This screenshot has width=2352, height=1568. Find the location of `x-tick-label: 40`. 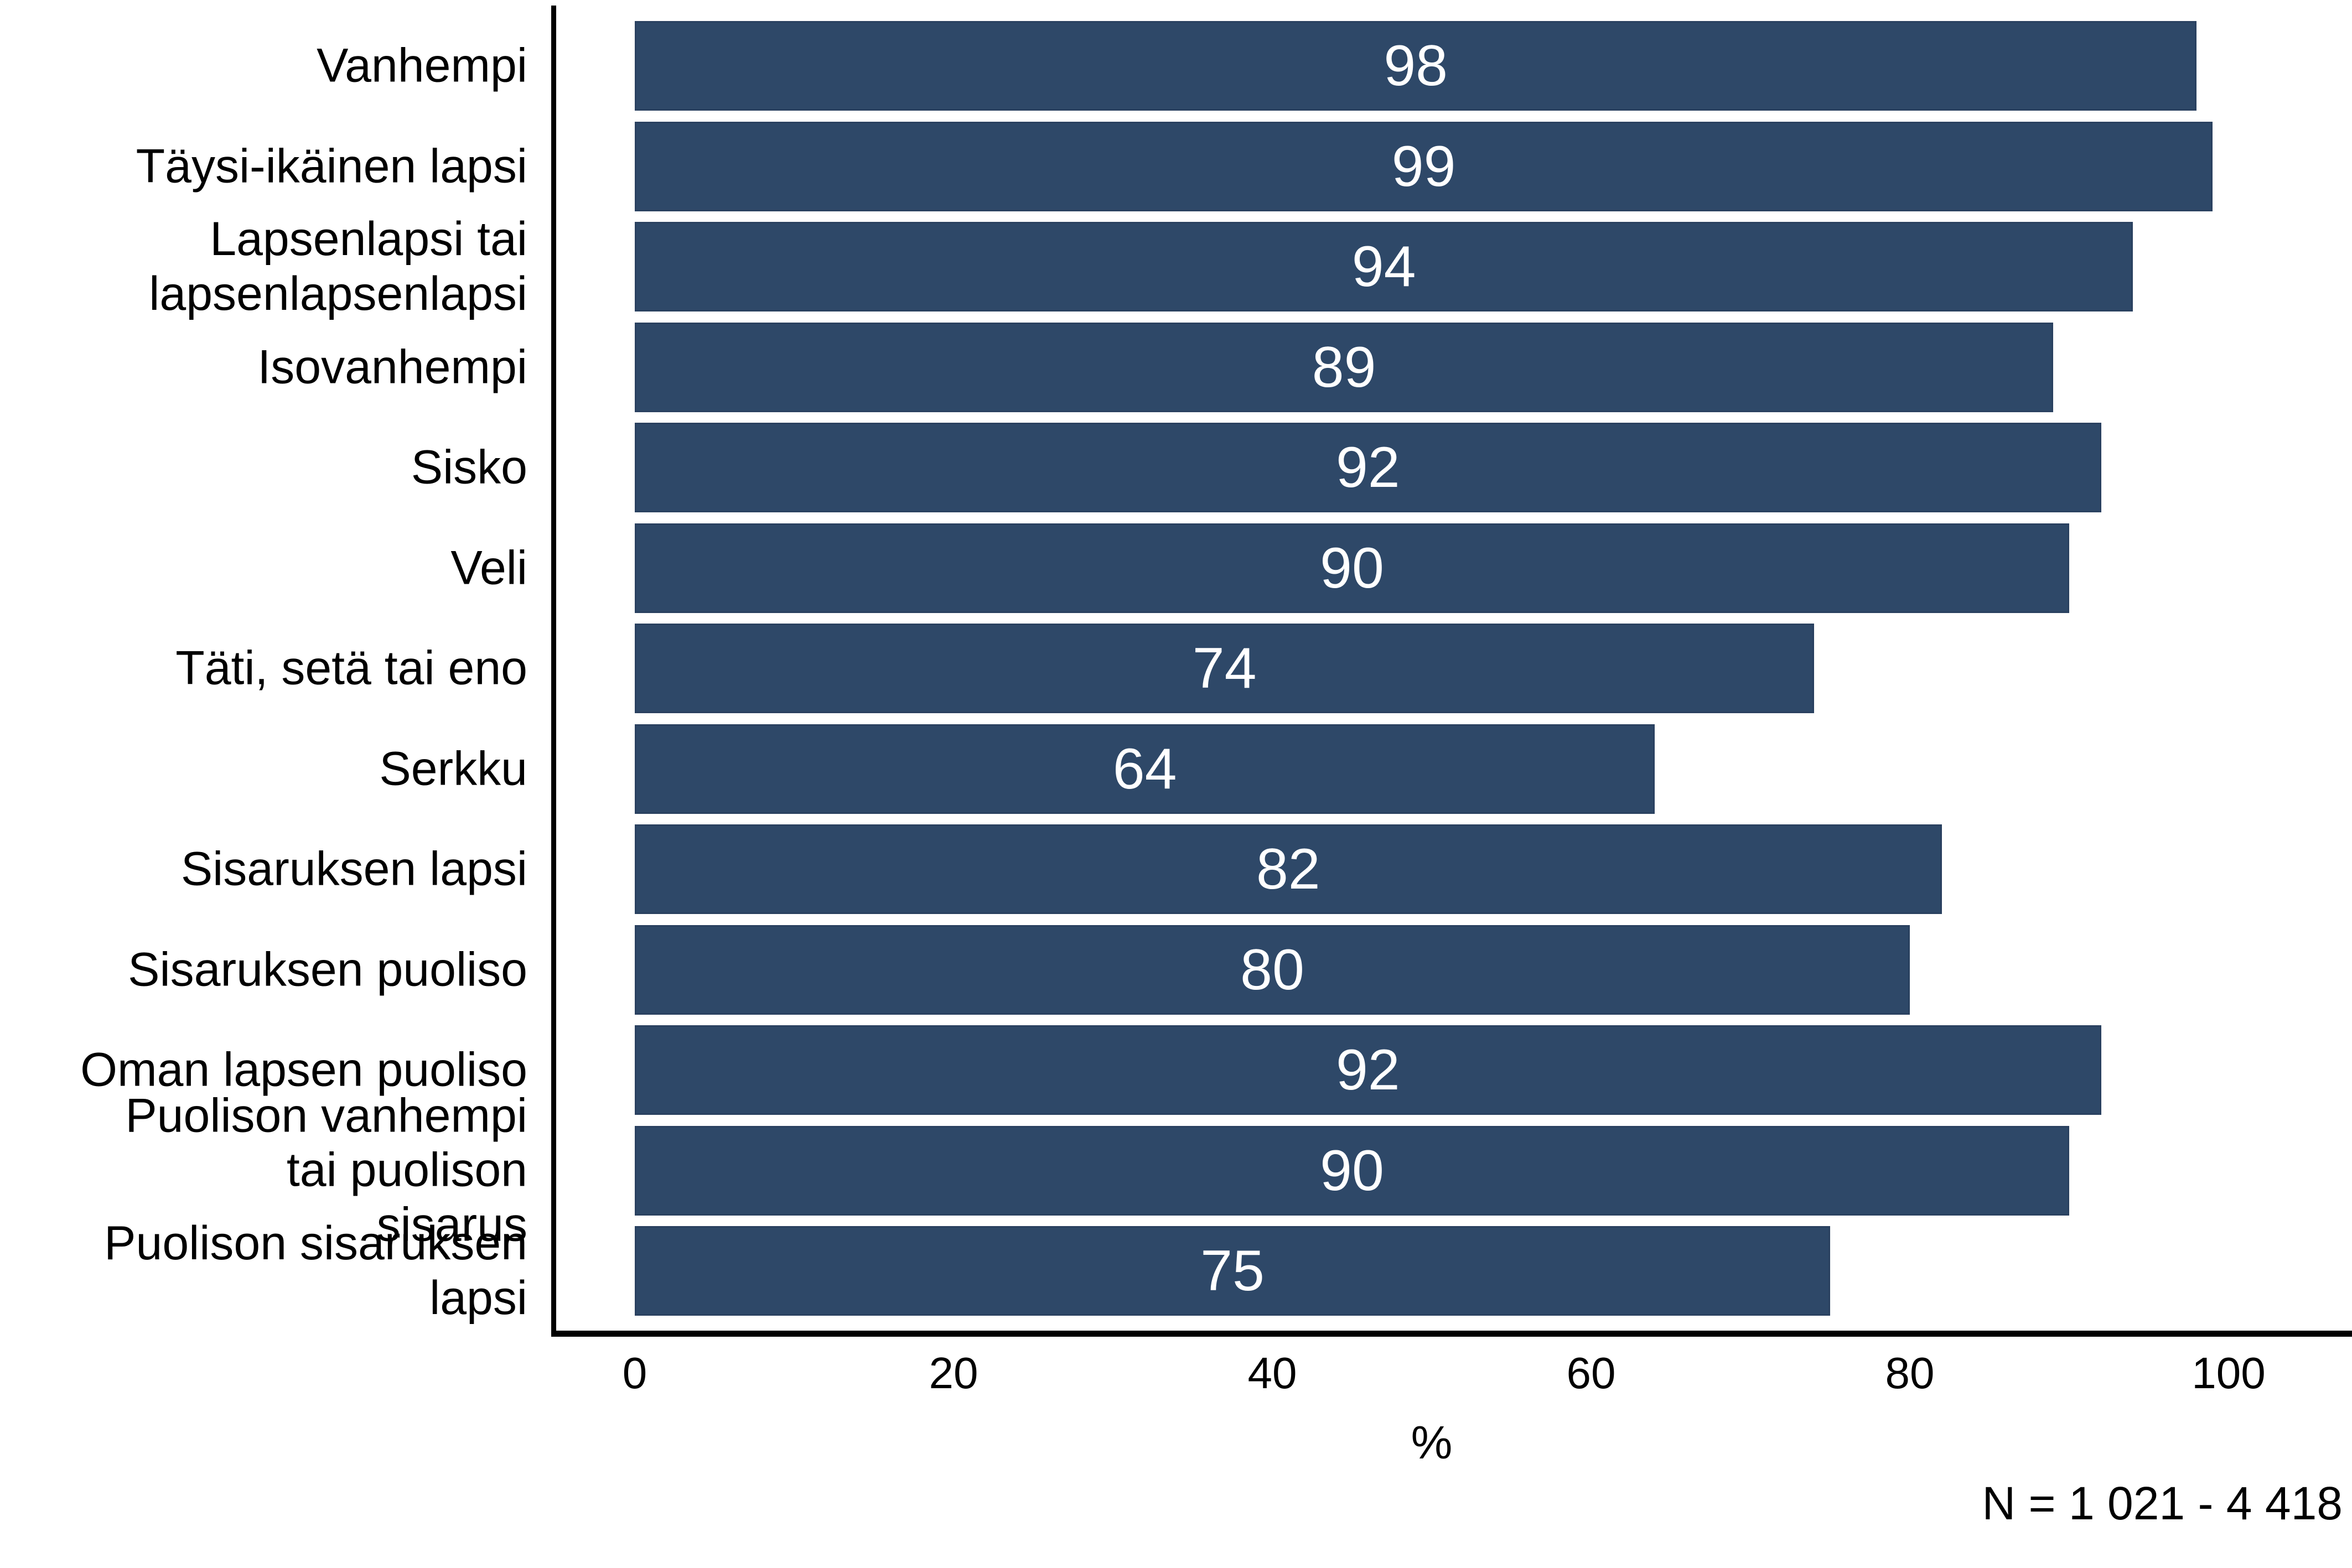

x-tick-label: 40 is located at coordinates (1272, 1373).